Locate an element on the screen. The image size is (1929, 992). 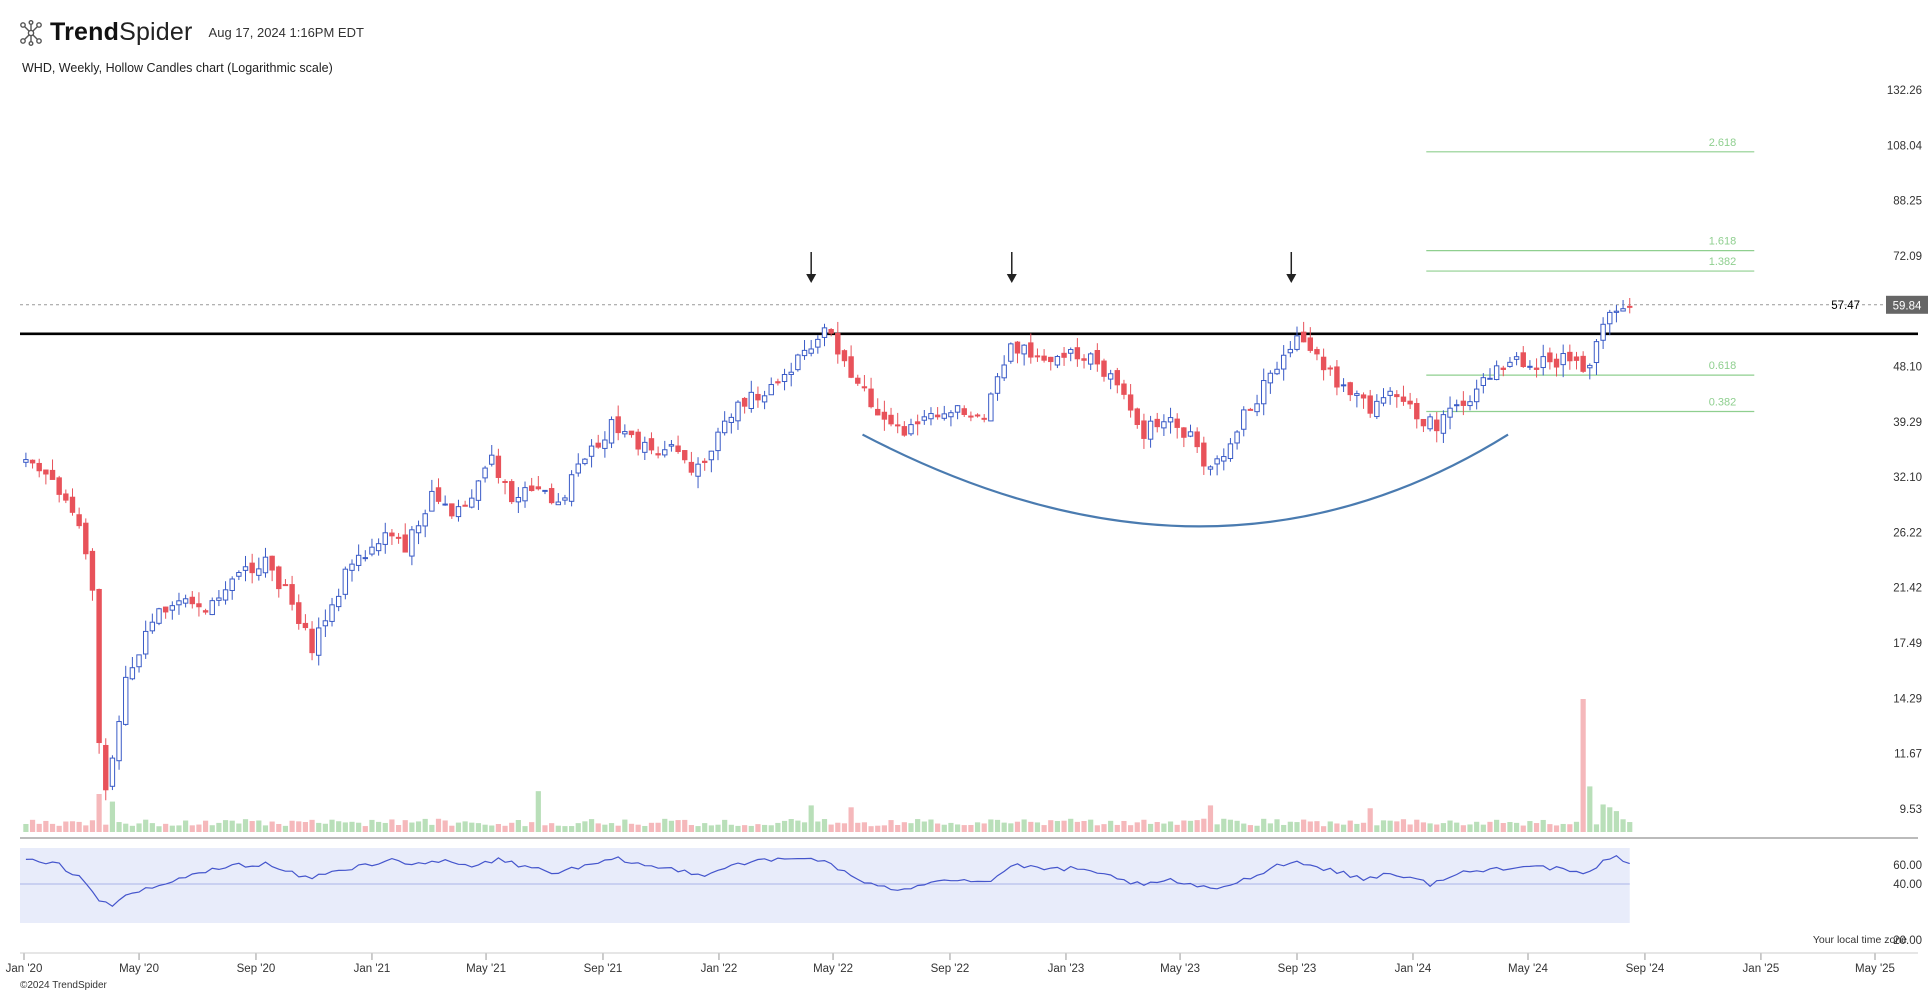
rsi-tick-label: 60.00 is located at coordinates (1907, 866).